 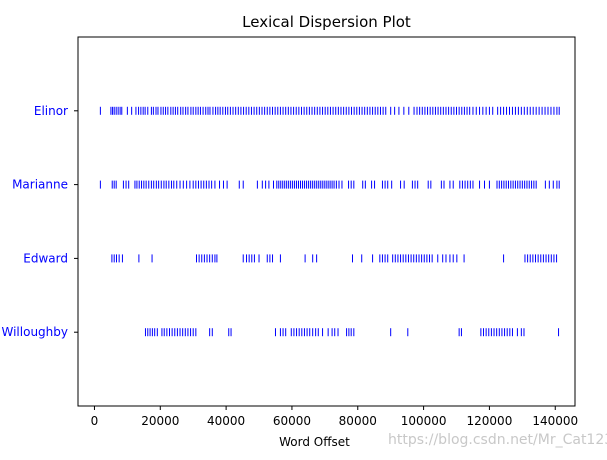 What do you see at coordinates (45, 258) in the screenshot?
I see `y-tick-label-edward: Edward` at bounding box center [45, 258].